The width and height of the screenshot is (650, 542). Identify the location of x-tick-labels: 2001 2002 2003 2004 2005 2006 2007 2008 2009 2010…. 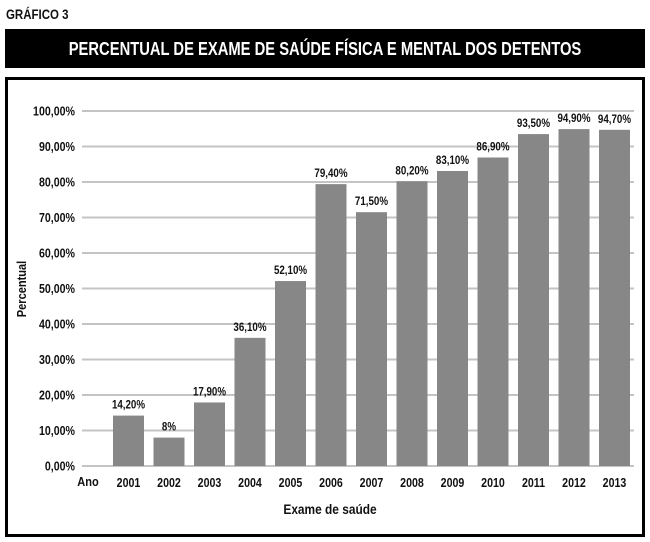
(372, 483).